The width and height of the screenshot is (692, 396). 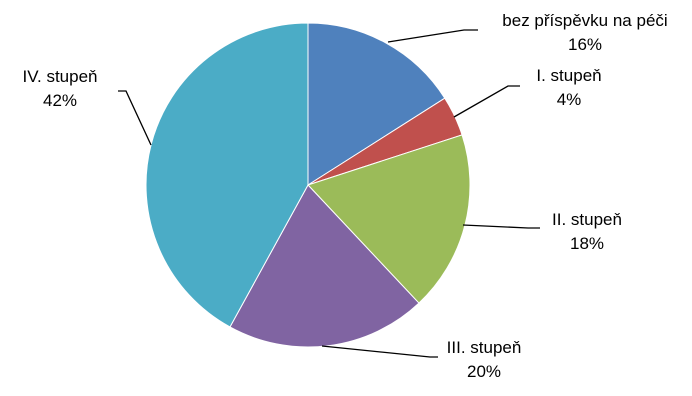 What do you see at coordinates (584, 32) in the screenshot?
I see `data-label-bez-prispevku-na-peci: bez příspěvku na péči 16%` at bounding box center [584, 32].